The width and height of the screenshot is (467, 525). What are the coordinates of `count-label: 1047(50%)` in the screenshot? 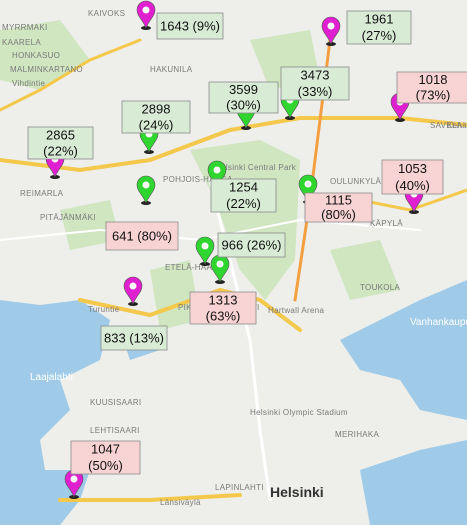 It's located at (105, 457).